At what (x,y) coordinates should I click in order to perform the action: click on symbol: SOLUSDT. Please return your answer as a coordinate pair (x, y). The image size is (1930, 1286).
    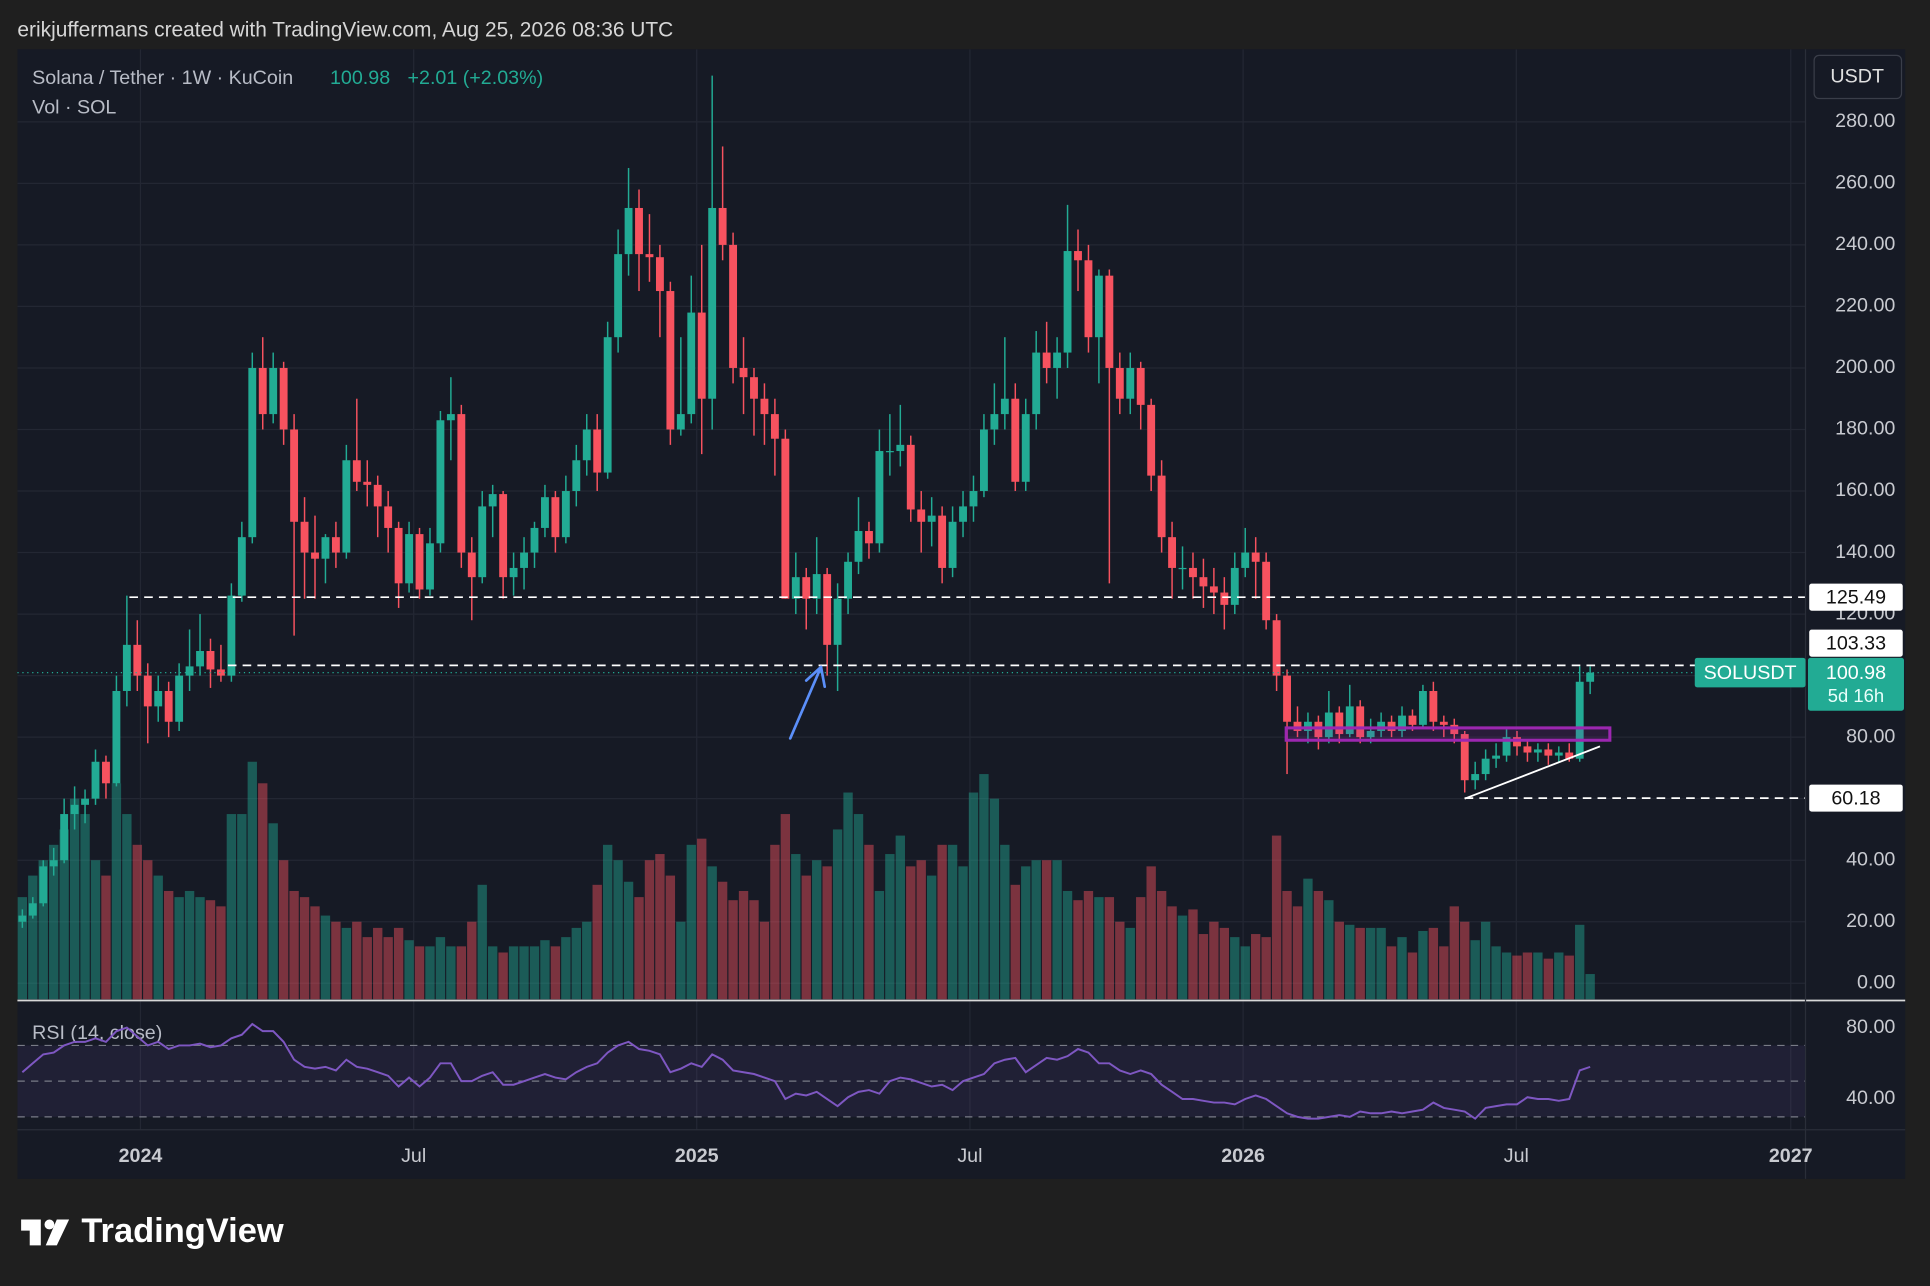
    Looking at the image, I should click on (1750, 673).